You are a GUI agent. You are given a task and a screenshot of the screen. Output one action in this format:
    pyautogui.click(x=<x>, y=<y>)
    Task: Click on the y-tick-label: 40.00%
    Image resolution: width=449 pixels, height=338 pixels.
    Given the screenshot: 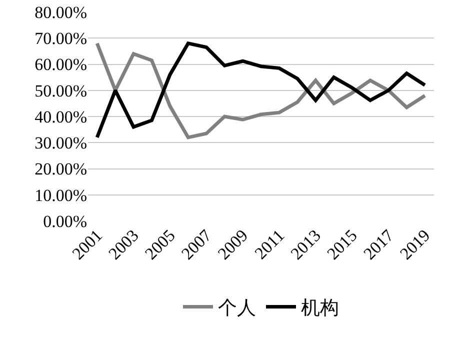 What is the action you would take?
    pyautogui.click(x=60, y=116)
    